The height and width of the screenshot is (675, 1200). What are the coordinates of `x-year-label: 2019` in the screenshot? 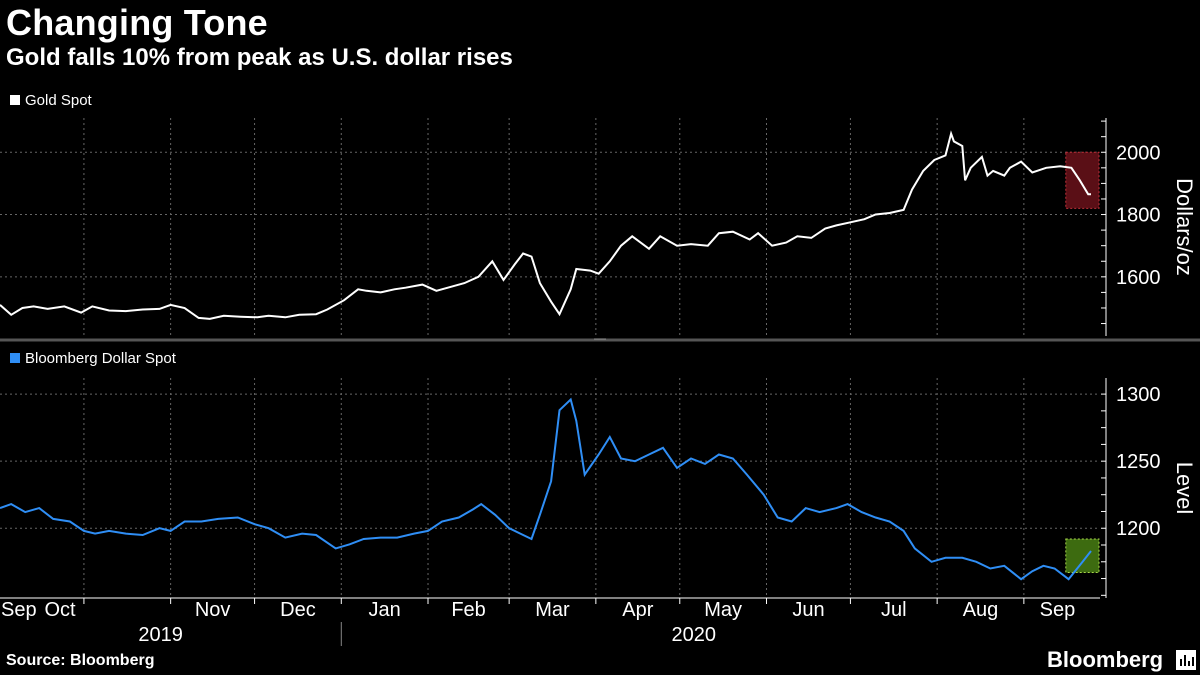 It's located at (160, 635).